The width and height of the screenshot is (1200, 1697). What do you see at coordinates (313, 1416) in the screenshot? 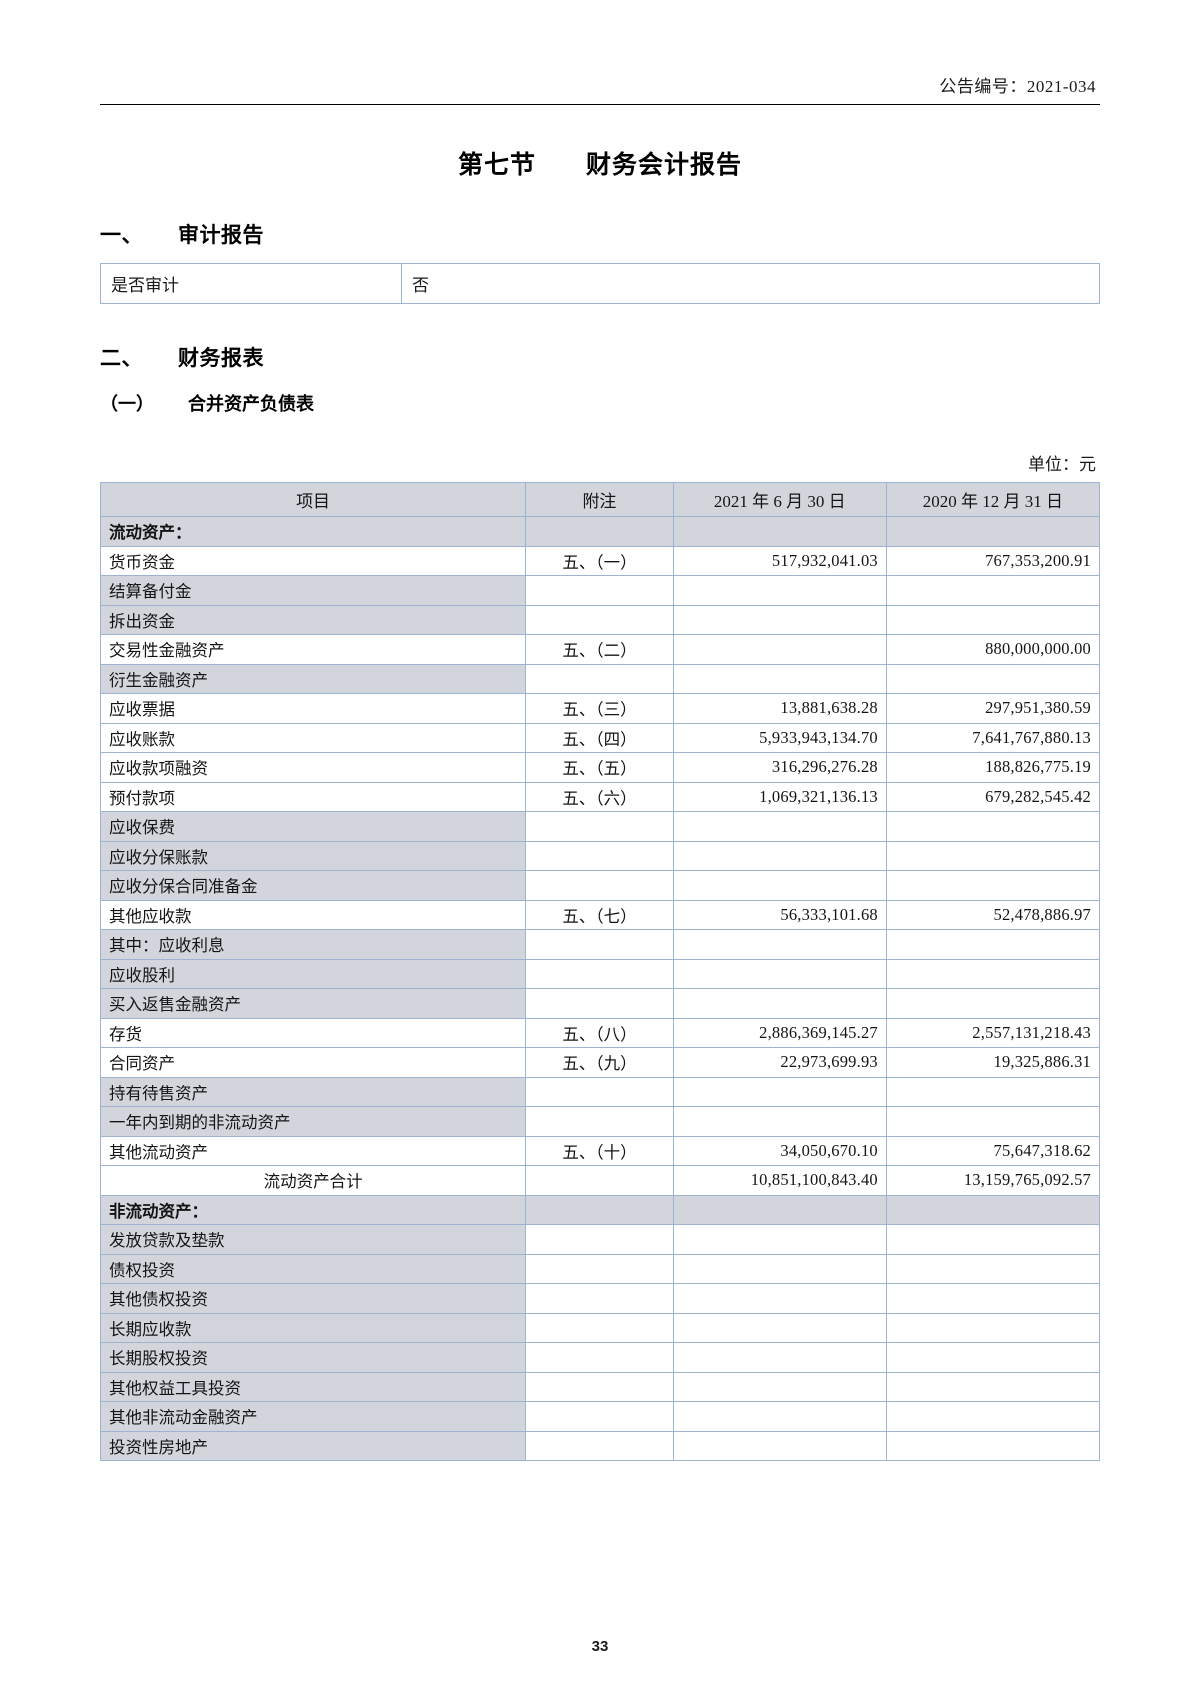
I see `balance-sheet-item-label: 其他非流动金融资产` at bounding box center [313, 1416].